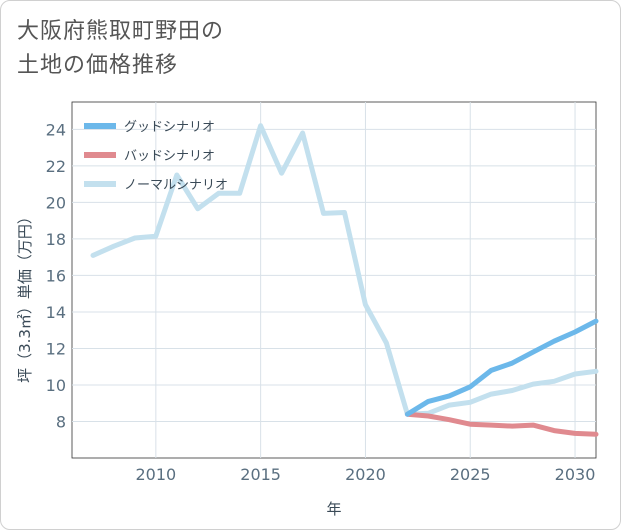 The image size is (621, 530). Describe the element at coordinates (56, 202) in the screenshot. I see `y-tick-label: 20` at that location.